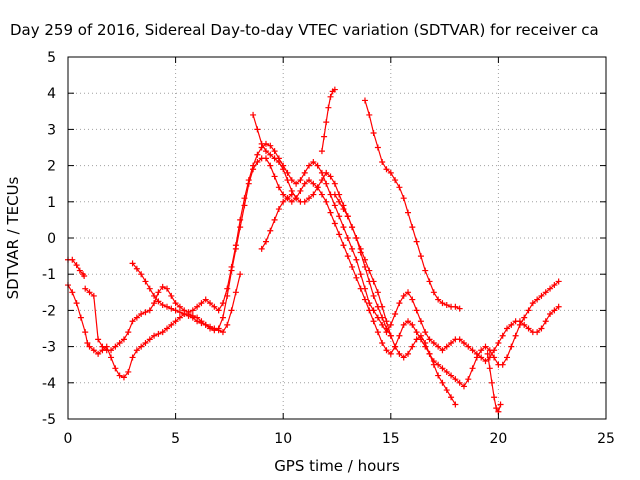  What do you see at coordinates (606, 439) in the screenshot?
I see `x-tick-label: 25` at bounding box center [606, 439].